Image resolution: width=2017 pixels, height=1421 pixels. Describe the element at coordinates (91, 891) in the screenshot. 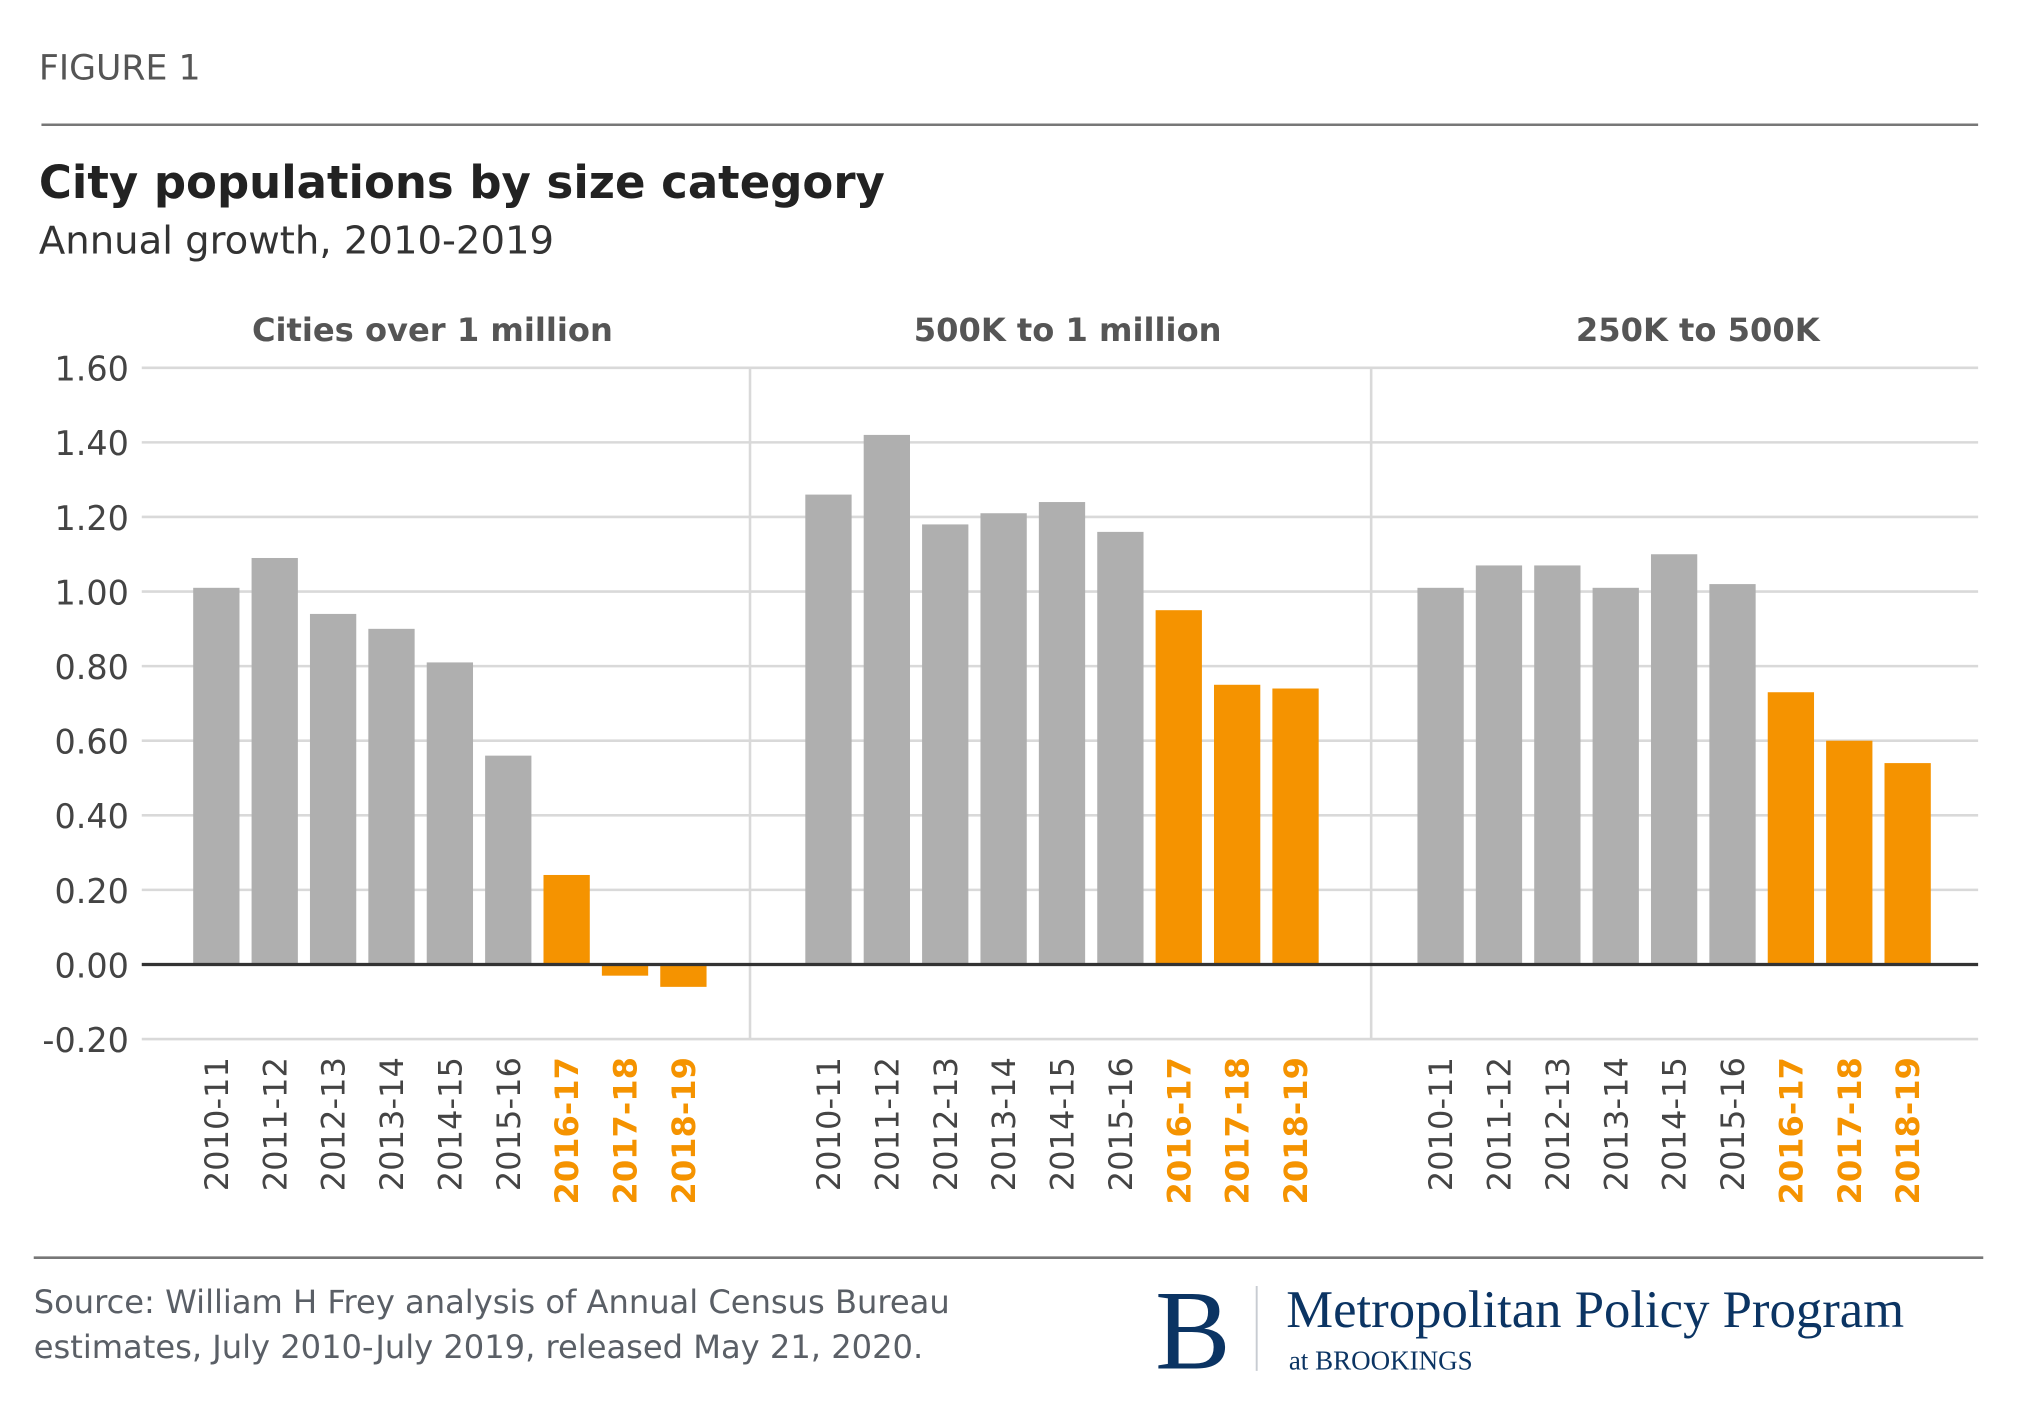

I see `y-tick-label: 0.20` at that location.